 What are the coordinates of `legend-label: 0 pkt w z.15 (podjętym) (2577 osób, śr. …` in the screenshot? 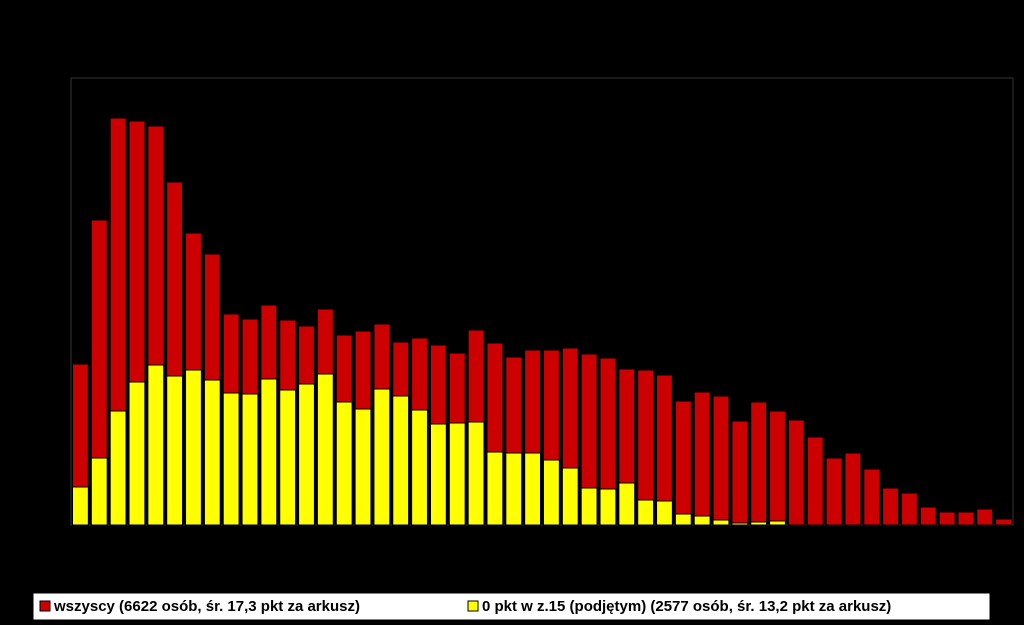 It's located at (686, 606).